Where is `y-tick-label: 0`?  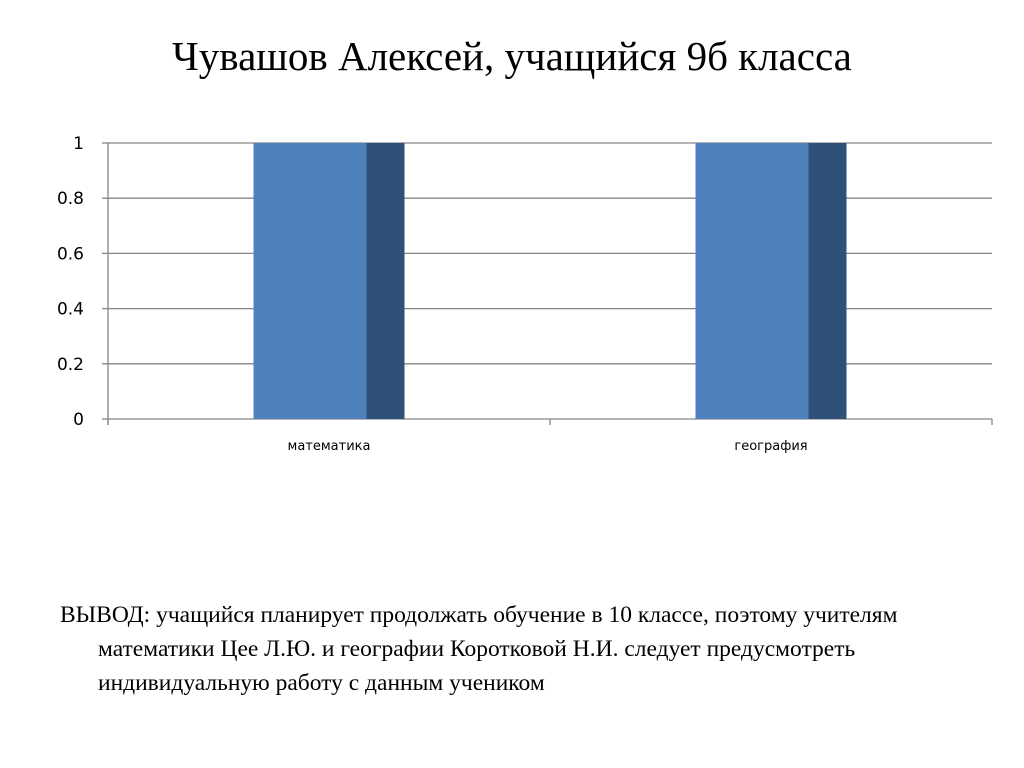
y-tick-label: 0 is located at coordinates (78, 420).